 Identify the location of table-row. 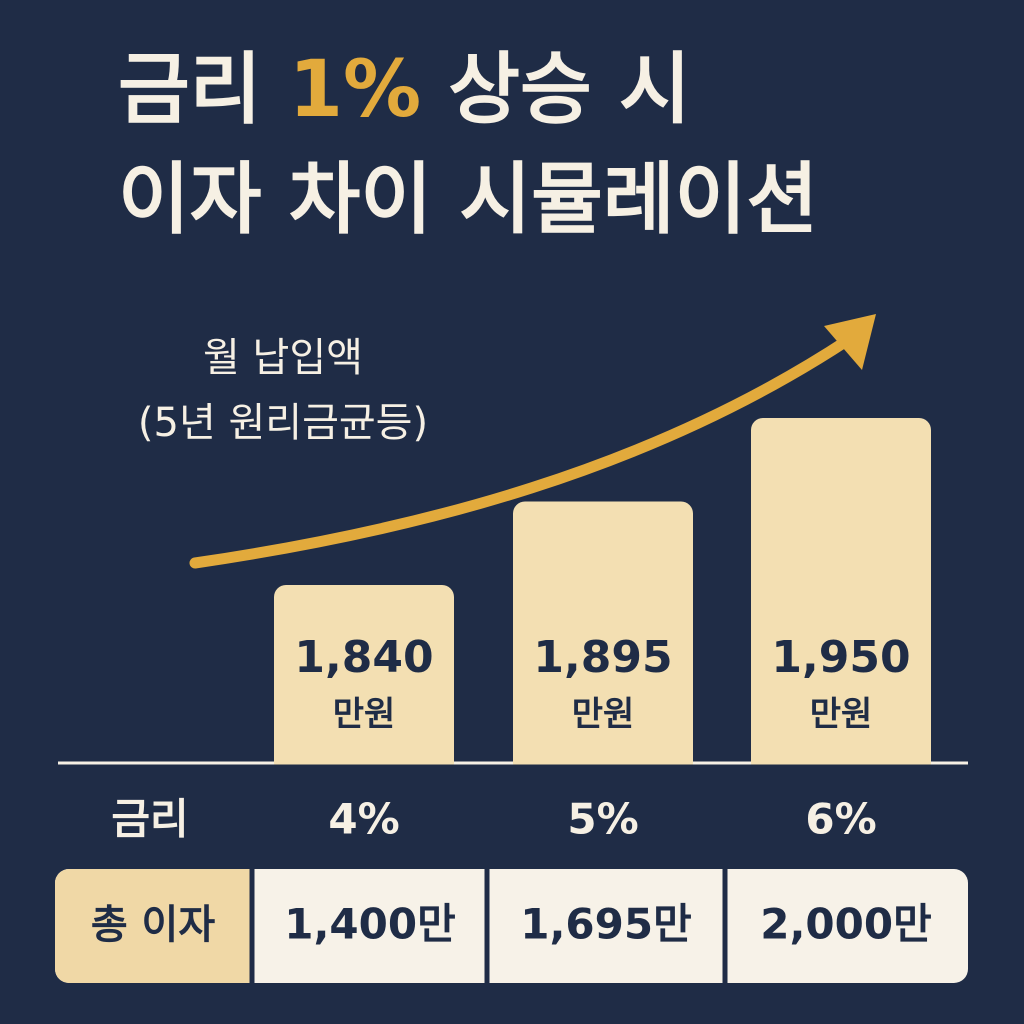
(511, 926).